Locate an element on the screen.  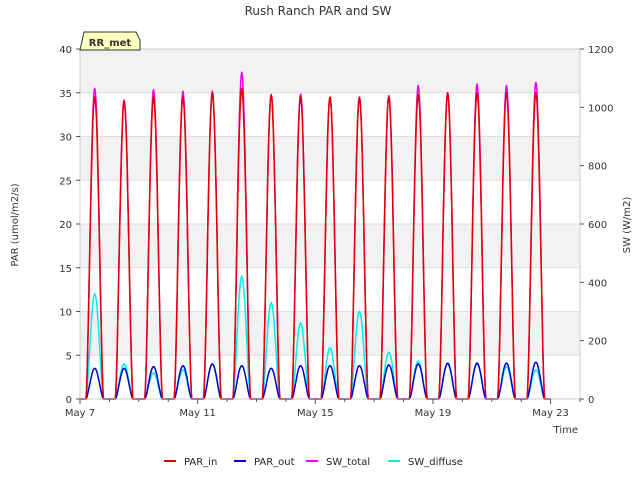
right-tick-label: 600 is located at coordinates (597, 225).